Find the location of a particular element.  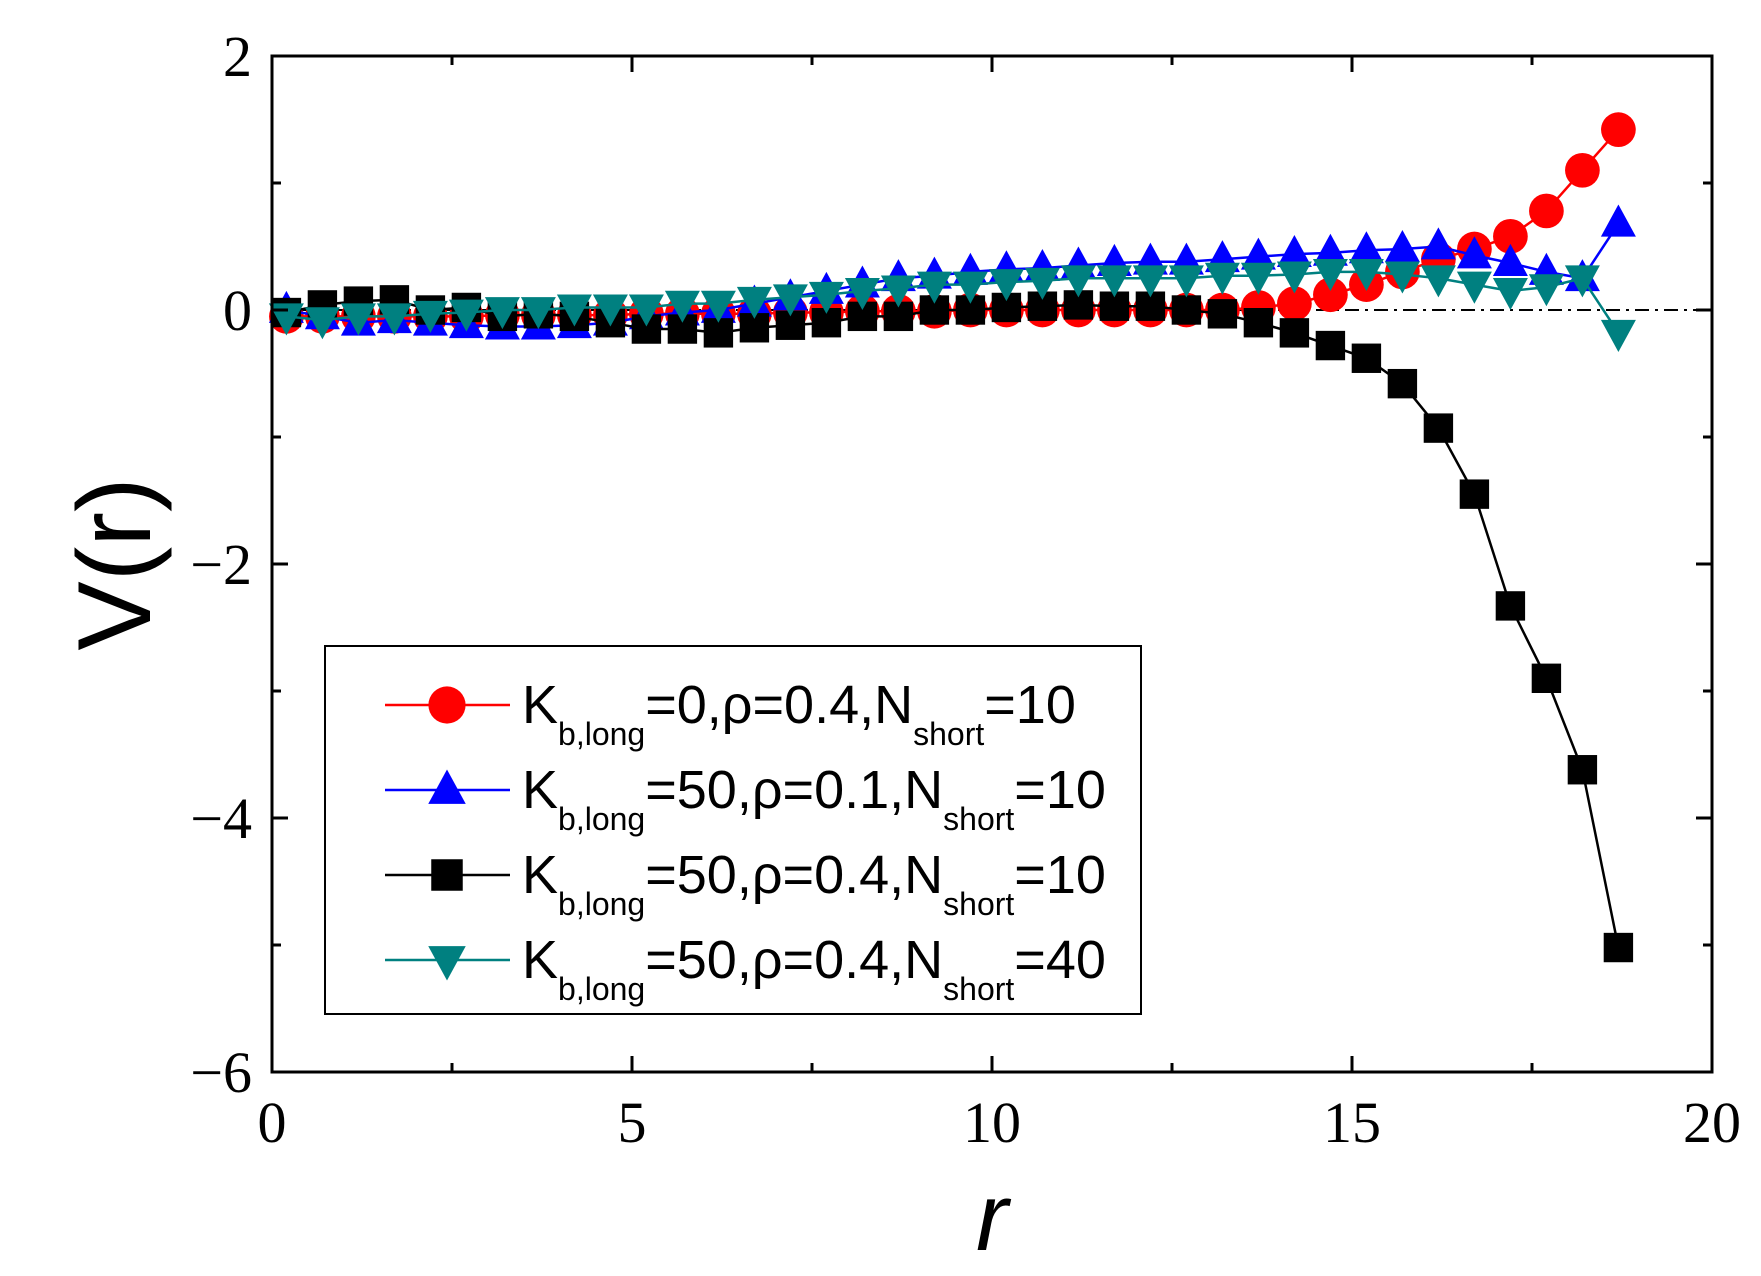

legend-label: Kb,long=50,ρ=0.4,Nshort=10 is located at coordinates (814, 883).